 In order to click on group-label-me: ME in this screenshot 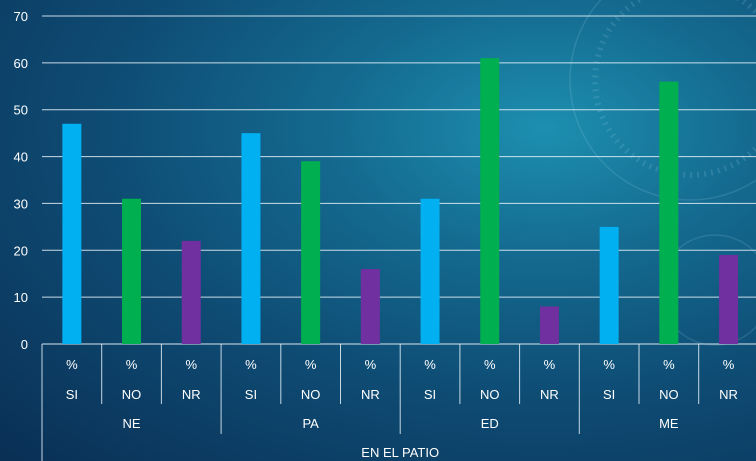, I will do `click(669, 423)`.